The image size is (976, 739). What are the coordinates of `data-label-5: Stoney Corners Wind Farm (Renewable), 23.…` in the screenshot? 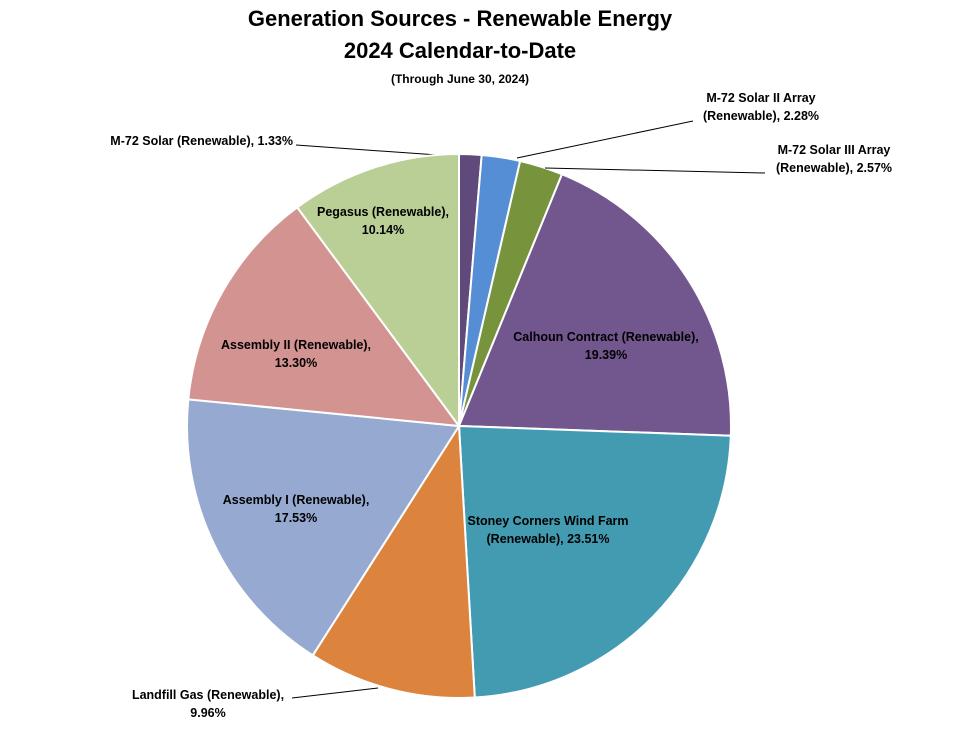 It's located at (547, 530).